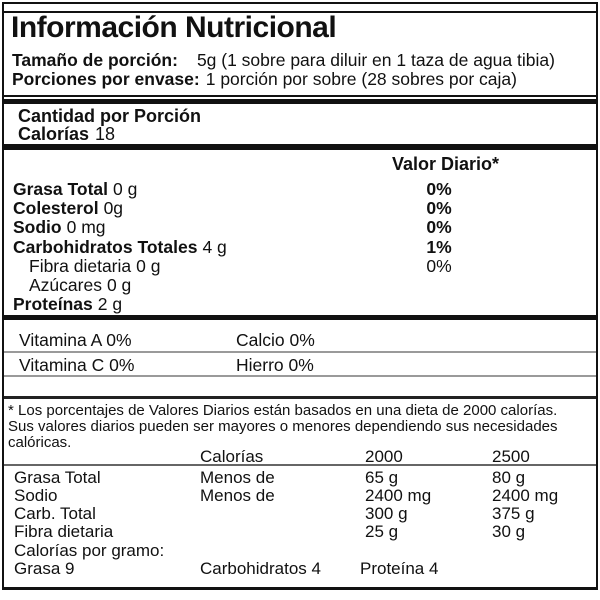 The height and width of the screenshot is (600, 600). I want to click on border-right, so click(597, 296).